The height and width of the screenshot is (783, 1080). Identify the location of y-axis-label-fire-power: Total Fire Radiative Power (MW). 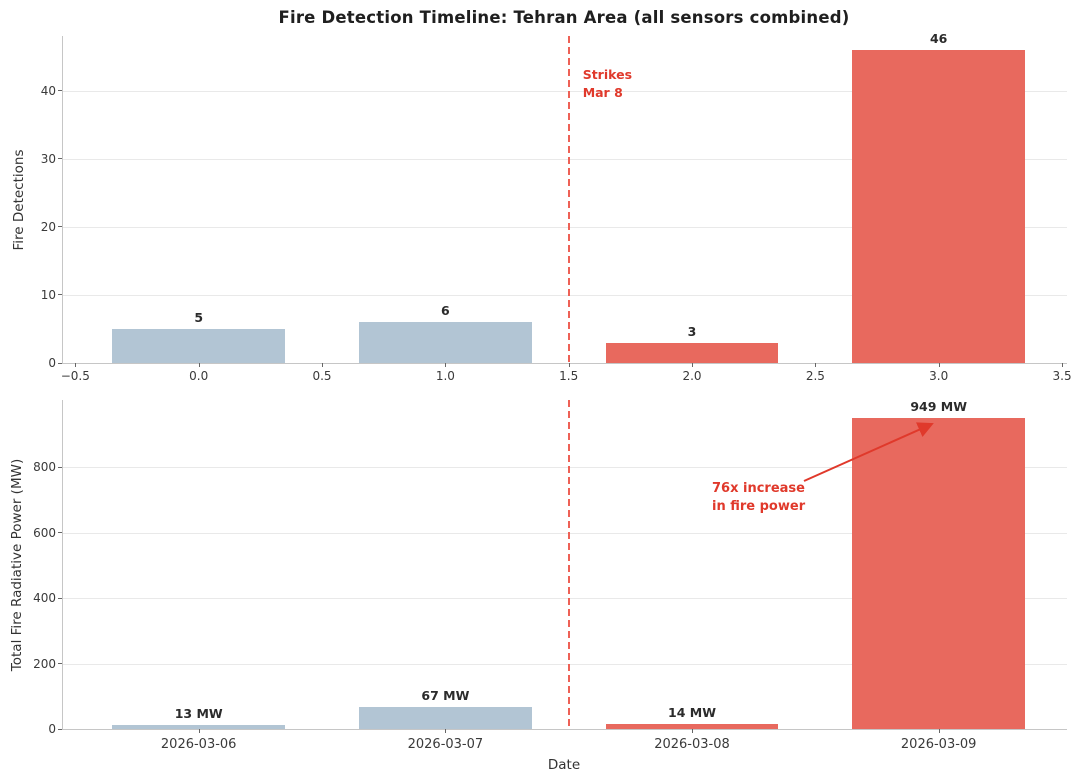
(17, 565).